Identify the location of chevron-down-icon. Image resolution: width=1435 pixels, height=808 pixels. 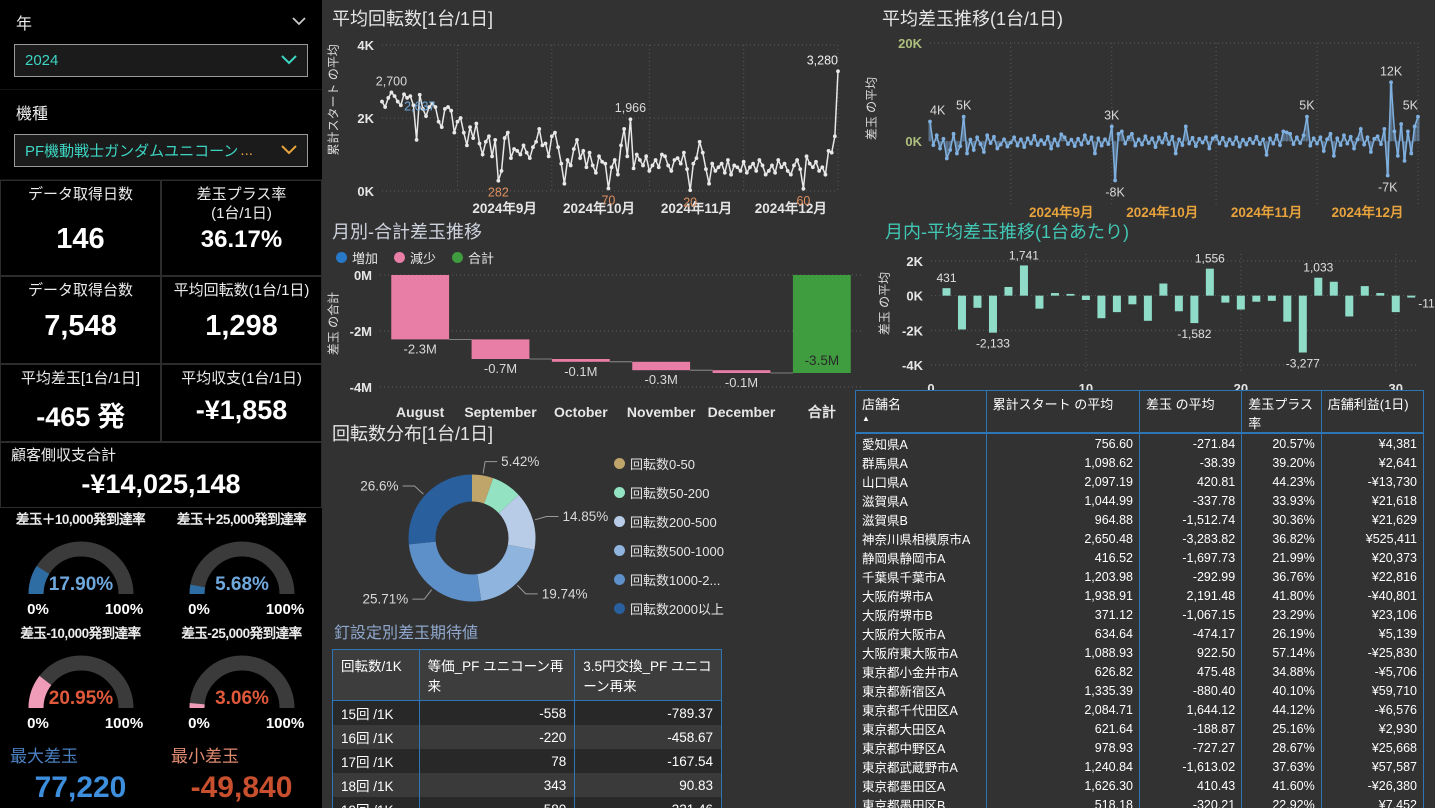
(299, 22).